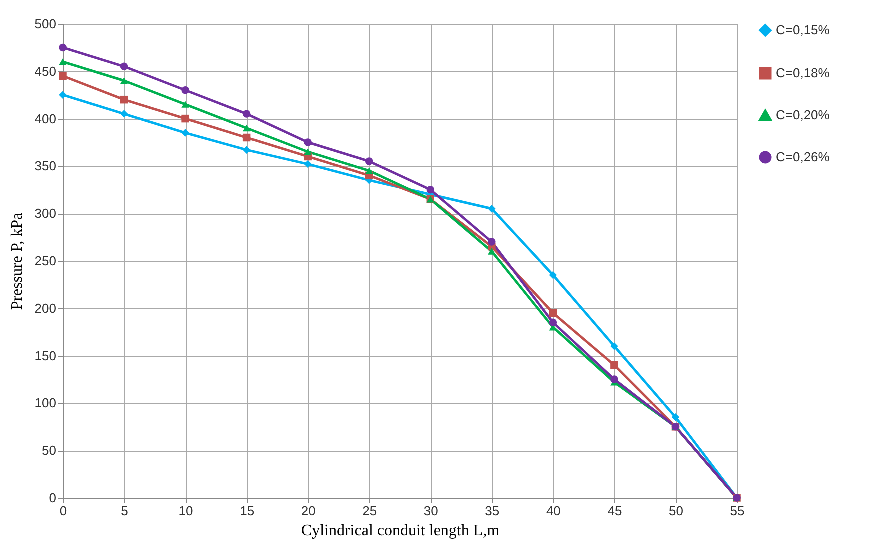  I want to click on y-tick-label: 50, so click(49, 450).